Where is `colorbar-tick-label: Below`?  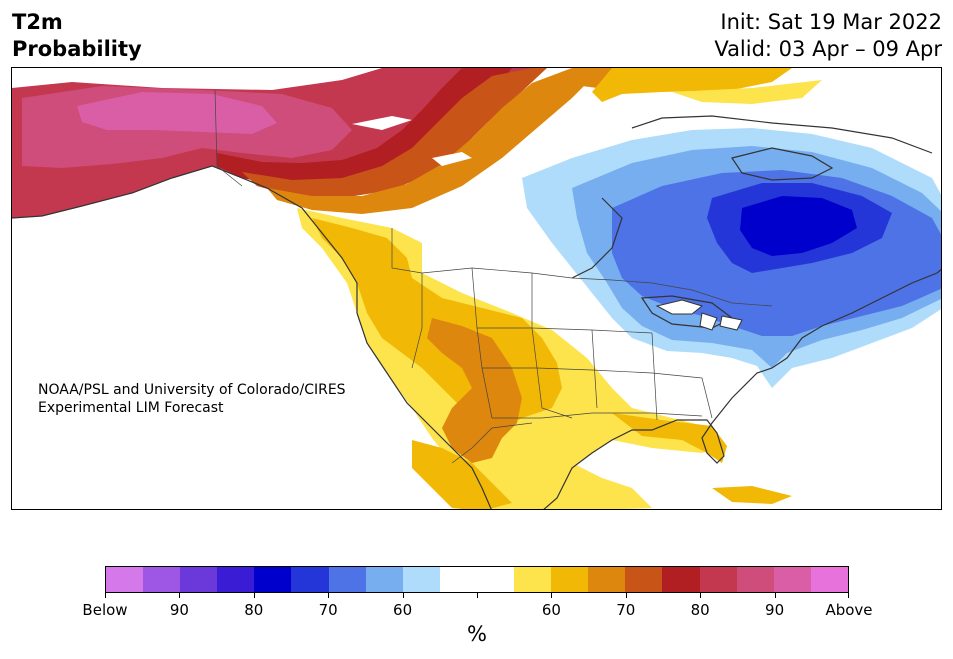
colorbar-tick-label: Below is located at coordinates (105, 610).